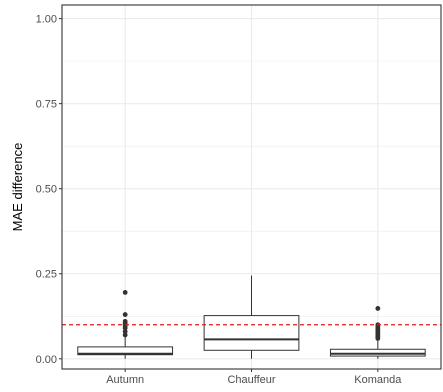 The width and height of the screenshot is (443, 392). What do you see at coordinates (46, 105) in the screenshot?
I see `y-tick-label: 0.75` at bounding box center [46, 105].